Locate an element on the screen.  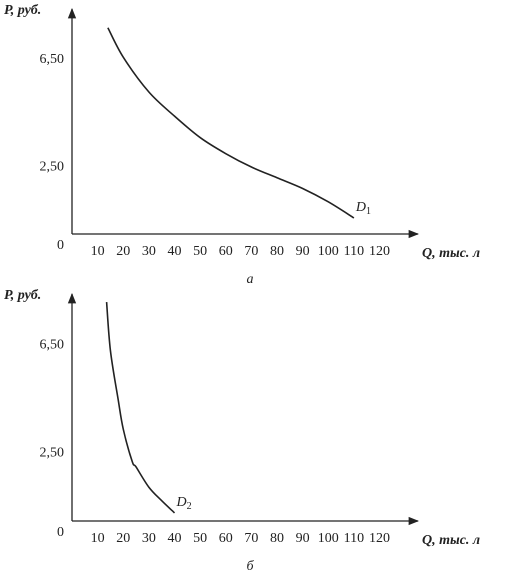
demand-curve is located at coordinates (140, 408).